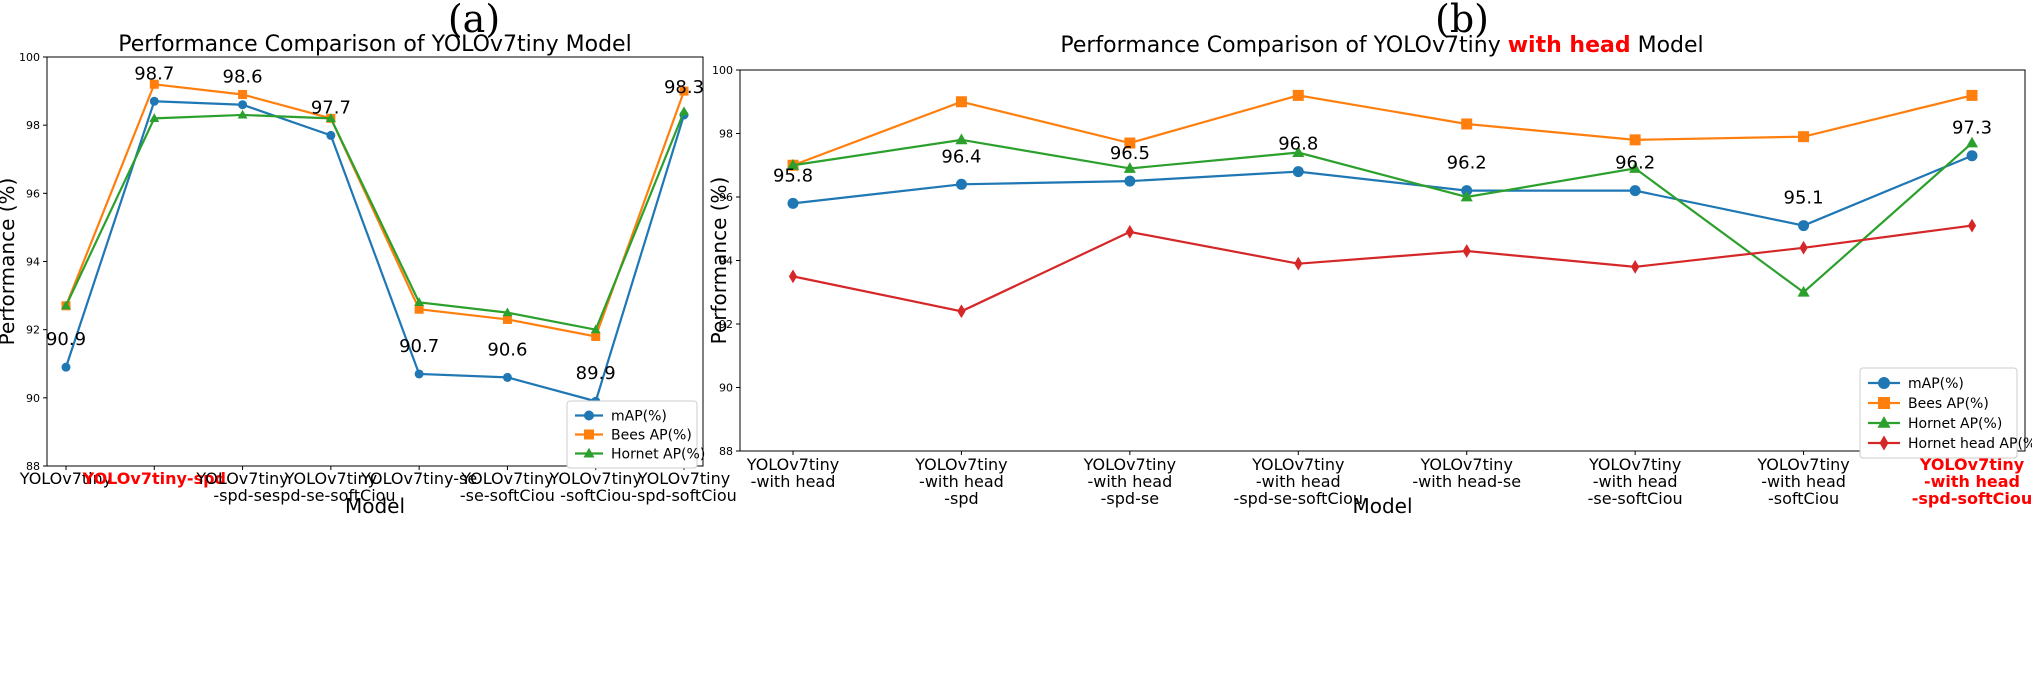 The image size is (2032, 674). What do you see at coordinates (330, 487) in the screenshot?
I see `x-tick-label: YOLOv7tiny -spd-se-softCiou` at bounding box center [330, 487].